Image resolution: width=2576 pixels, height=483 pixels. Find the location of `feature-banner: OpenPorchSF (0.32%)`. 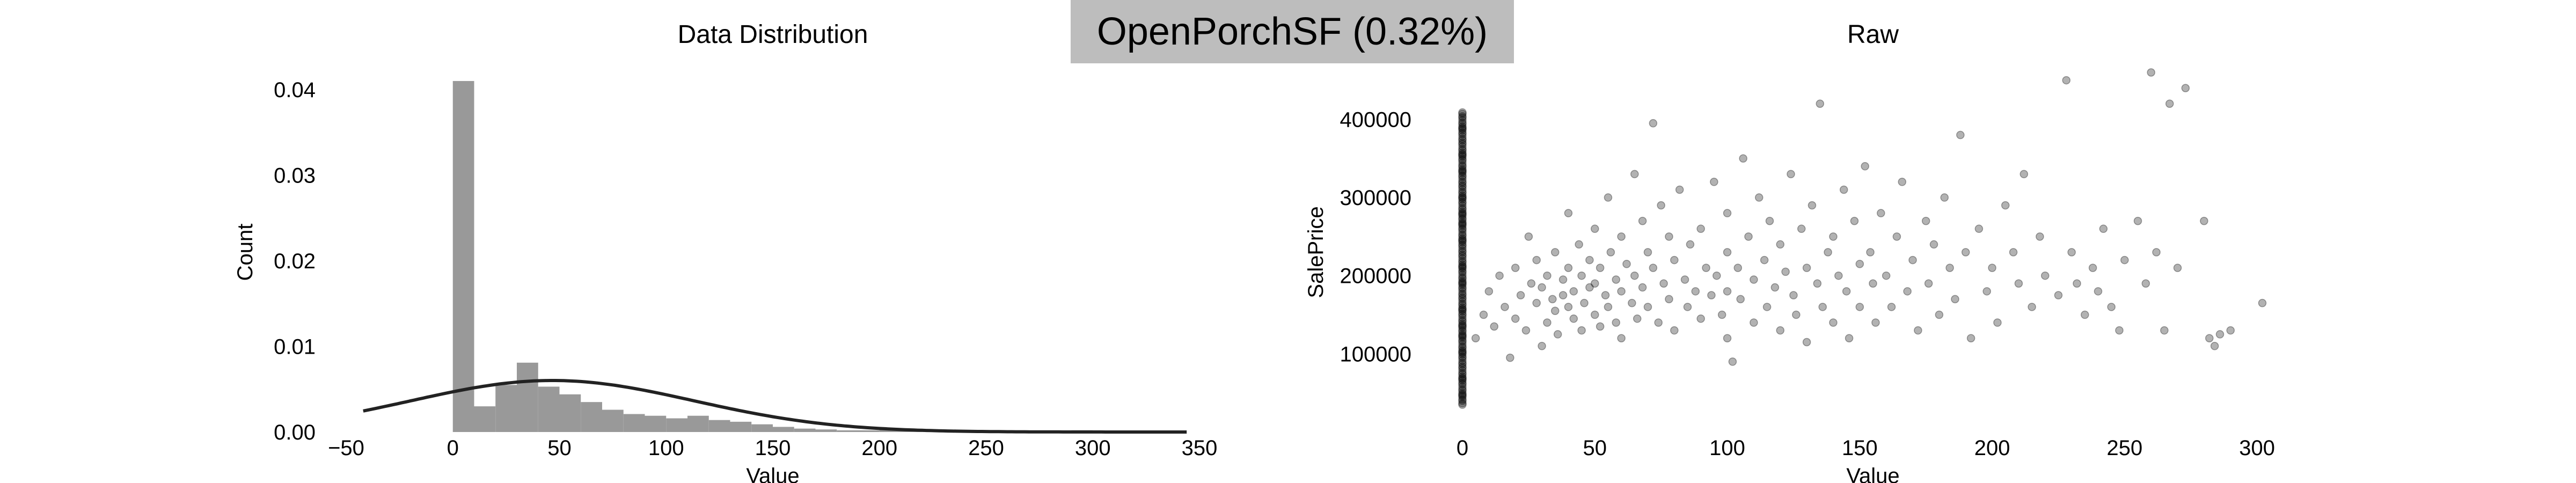

feature-banner: OpenPorchSF (0.32%) is located at coordinates (1292, 31).